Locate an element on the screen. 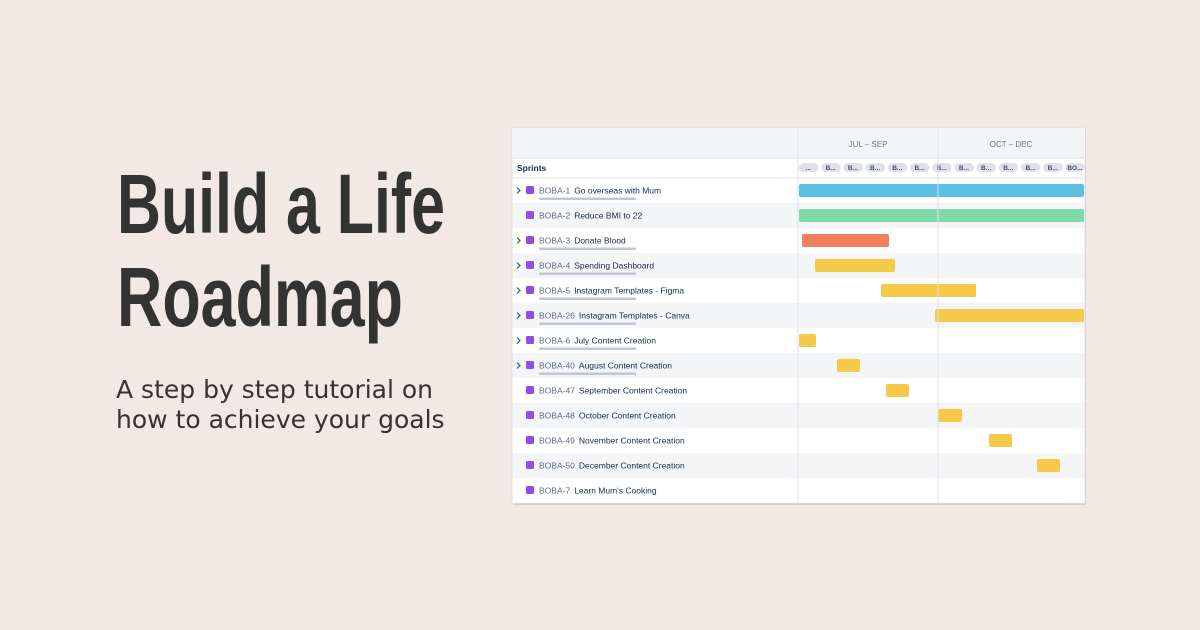 The height and width of the screenshot is (630, 1200). row-title: BOBA-6 July Content Creation is located at coordinates (597, 341).